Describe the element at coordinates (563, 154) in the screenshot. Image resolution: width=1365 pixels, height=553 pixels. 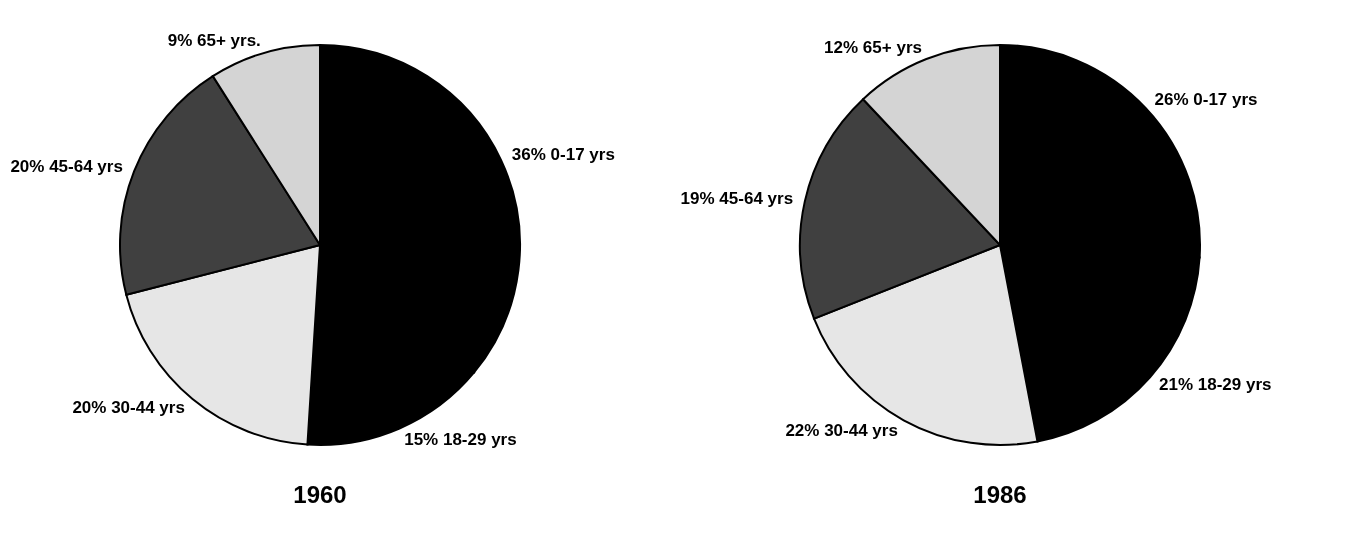
I see `slice-label: 36% 0-17 yrs` at that location.